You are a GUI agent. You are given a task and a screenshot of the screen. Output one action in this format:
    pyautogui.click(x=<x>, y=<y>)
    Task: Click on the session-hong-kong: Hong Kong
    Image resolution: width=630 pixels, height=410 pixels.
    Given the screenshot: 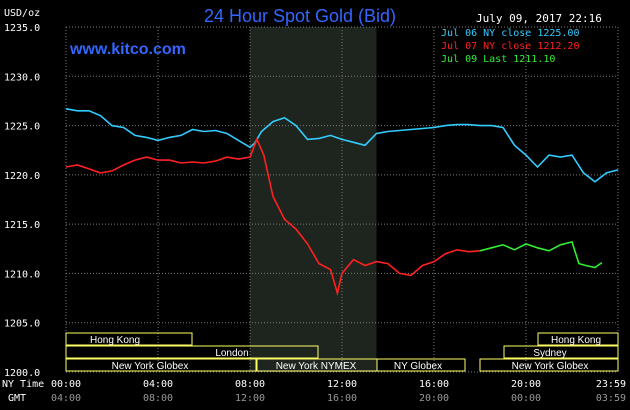 What is the action you would take?
    pyautogui.click(x=115, y=340)
    